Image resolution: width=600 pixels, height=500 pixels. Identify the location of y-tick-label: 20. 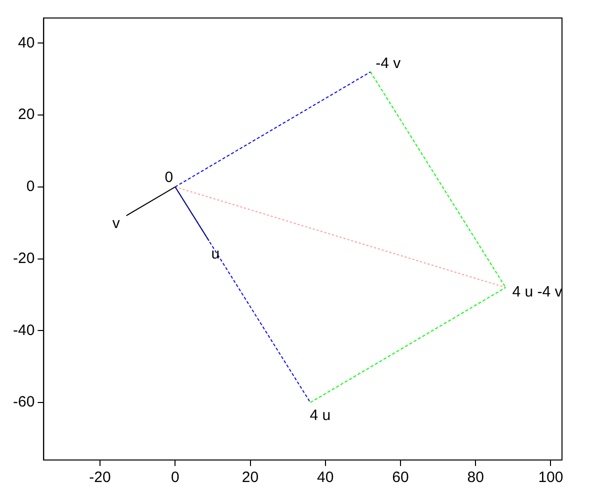
(26, 115).